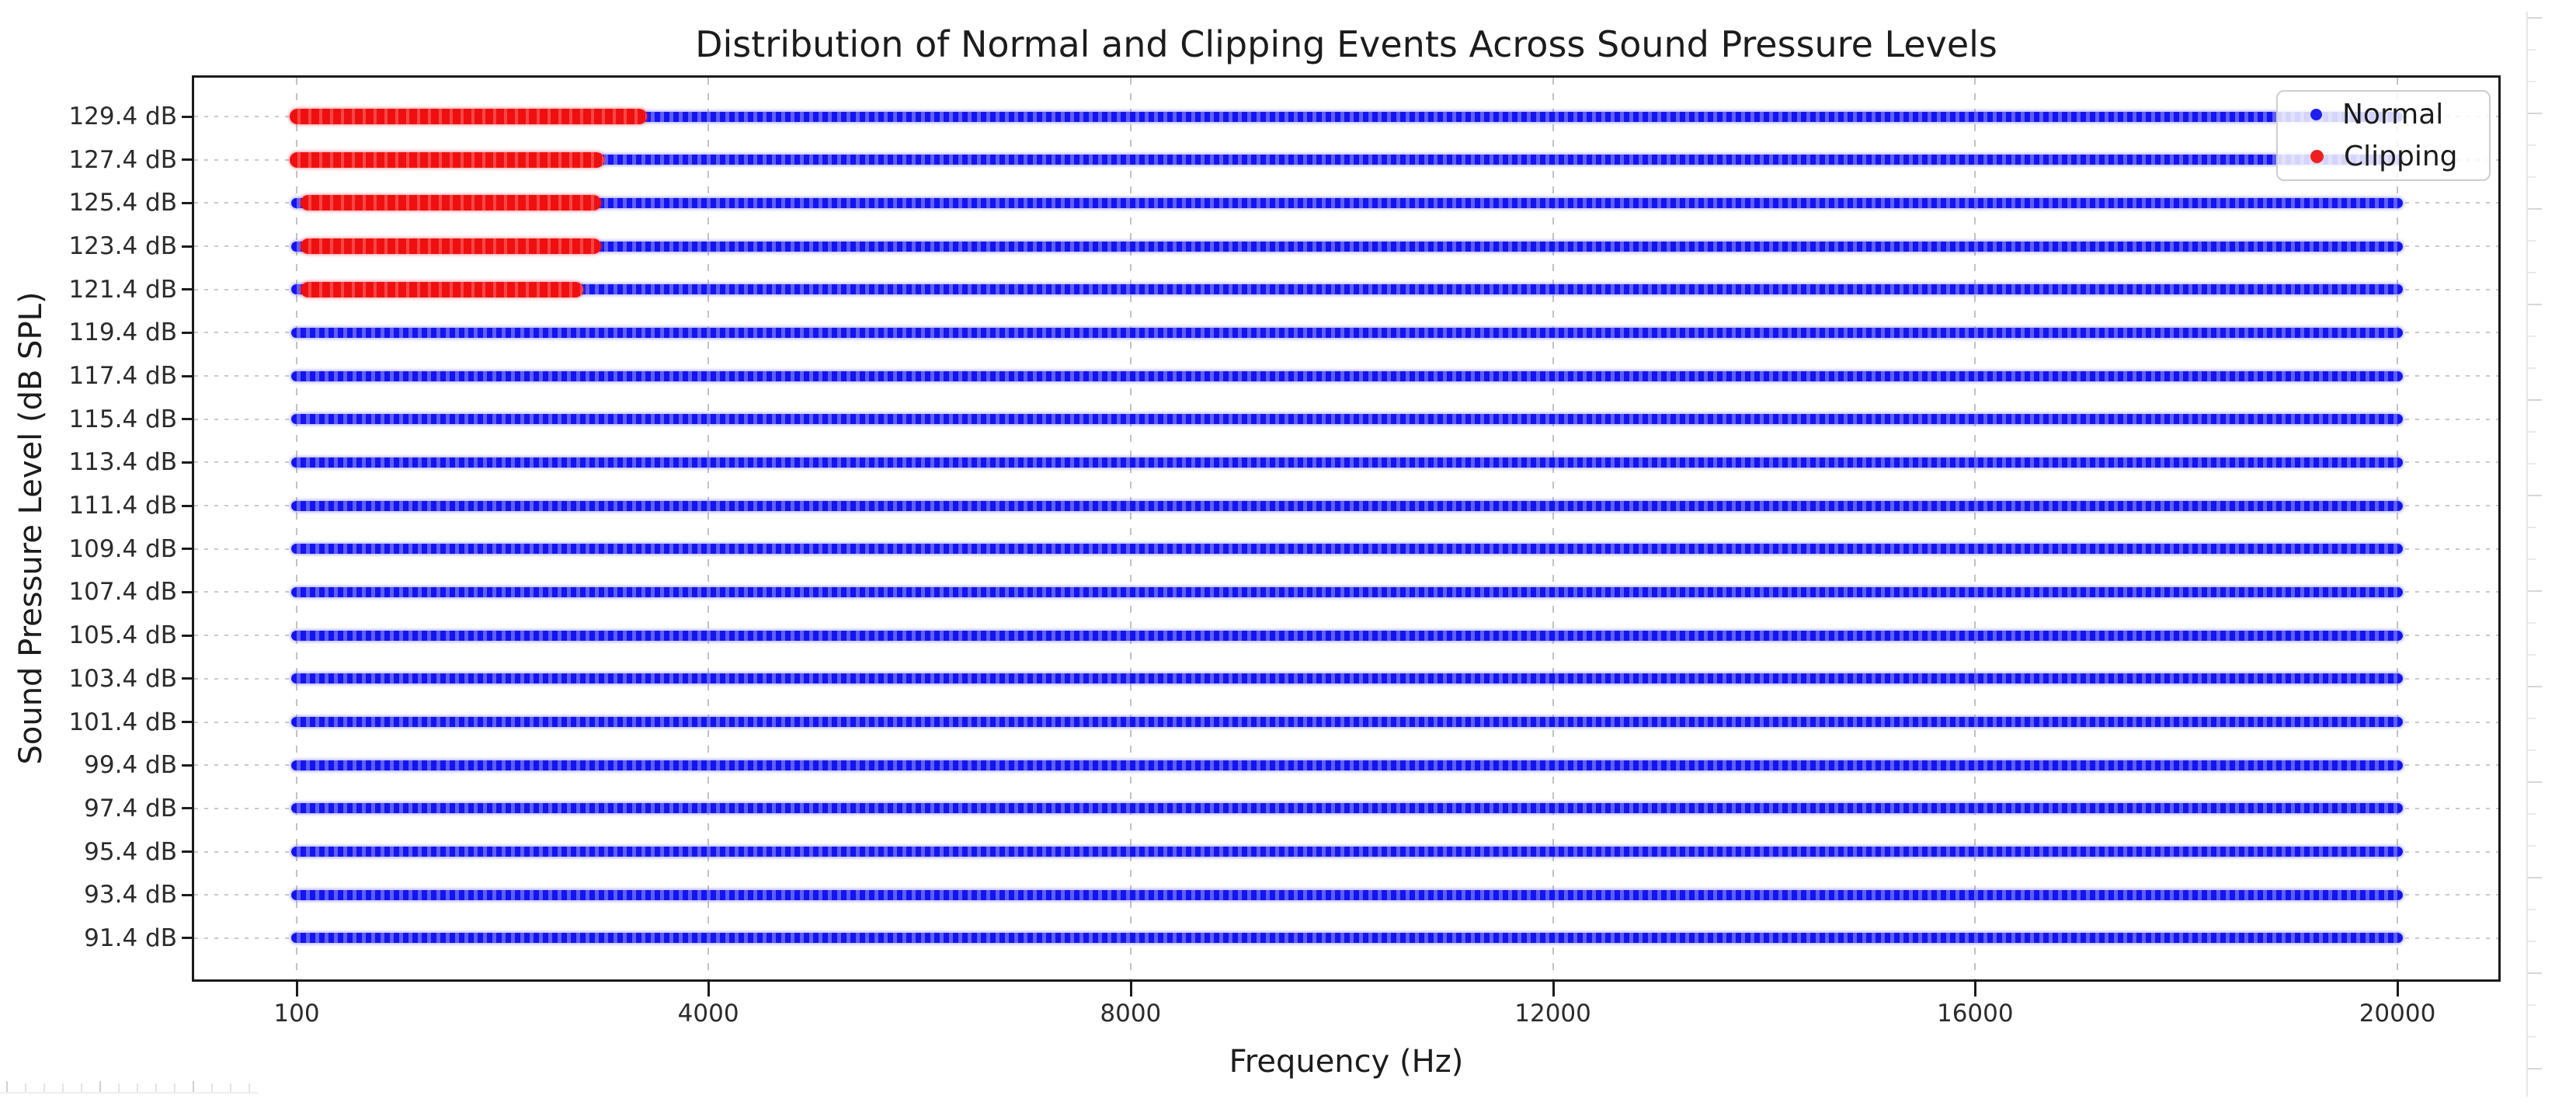 The width and height of the screenshot is (2576, 1113). Describe the element at coordinates (187, 462) in the screenshot. I see `y-tick-mark-113.4` at that location.